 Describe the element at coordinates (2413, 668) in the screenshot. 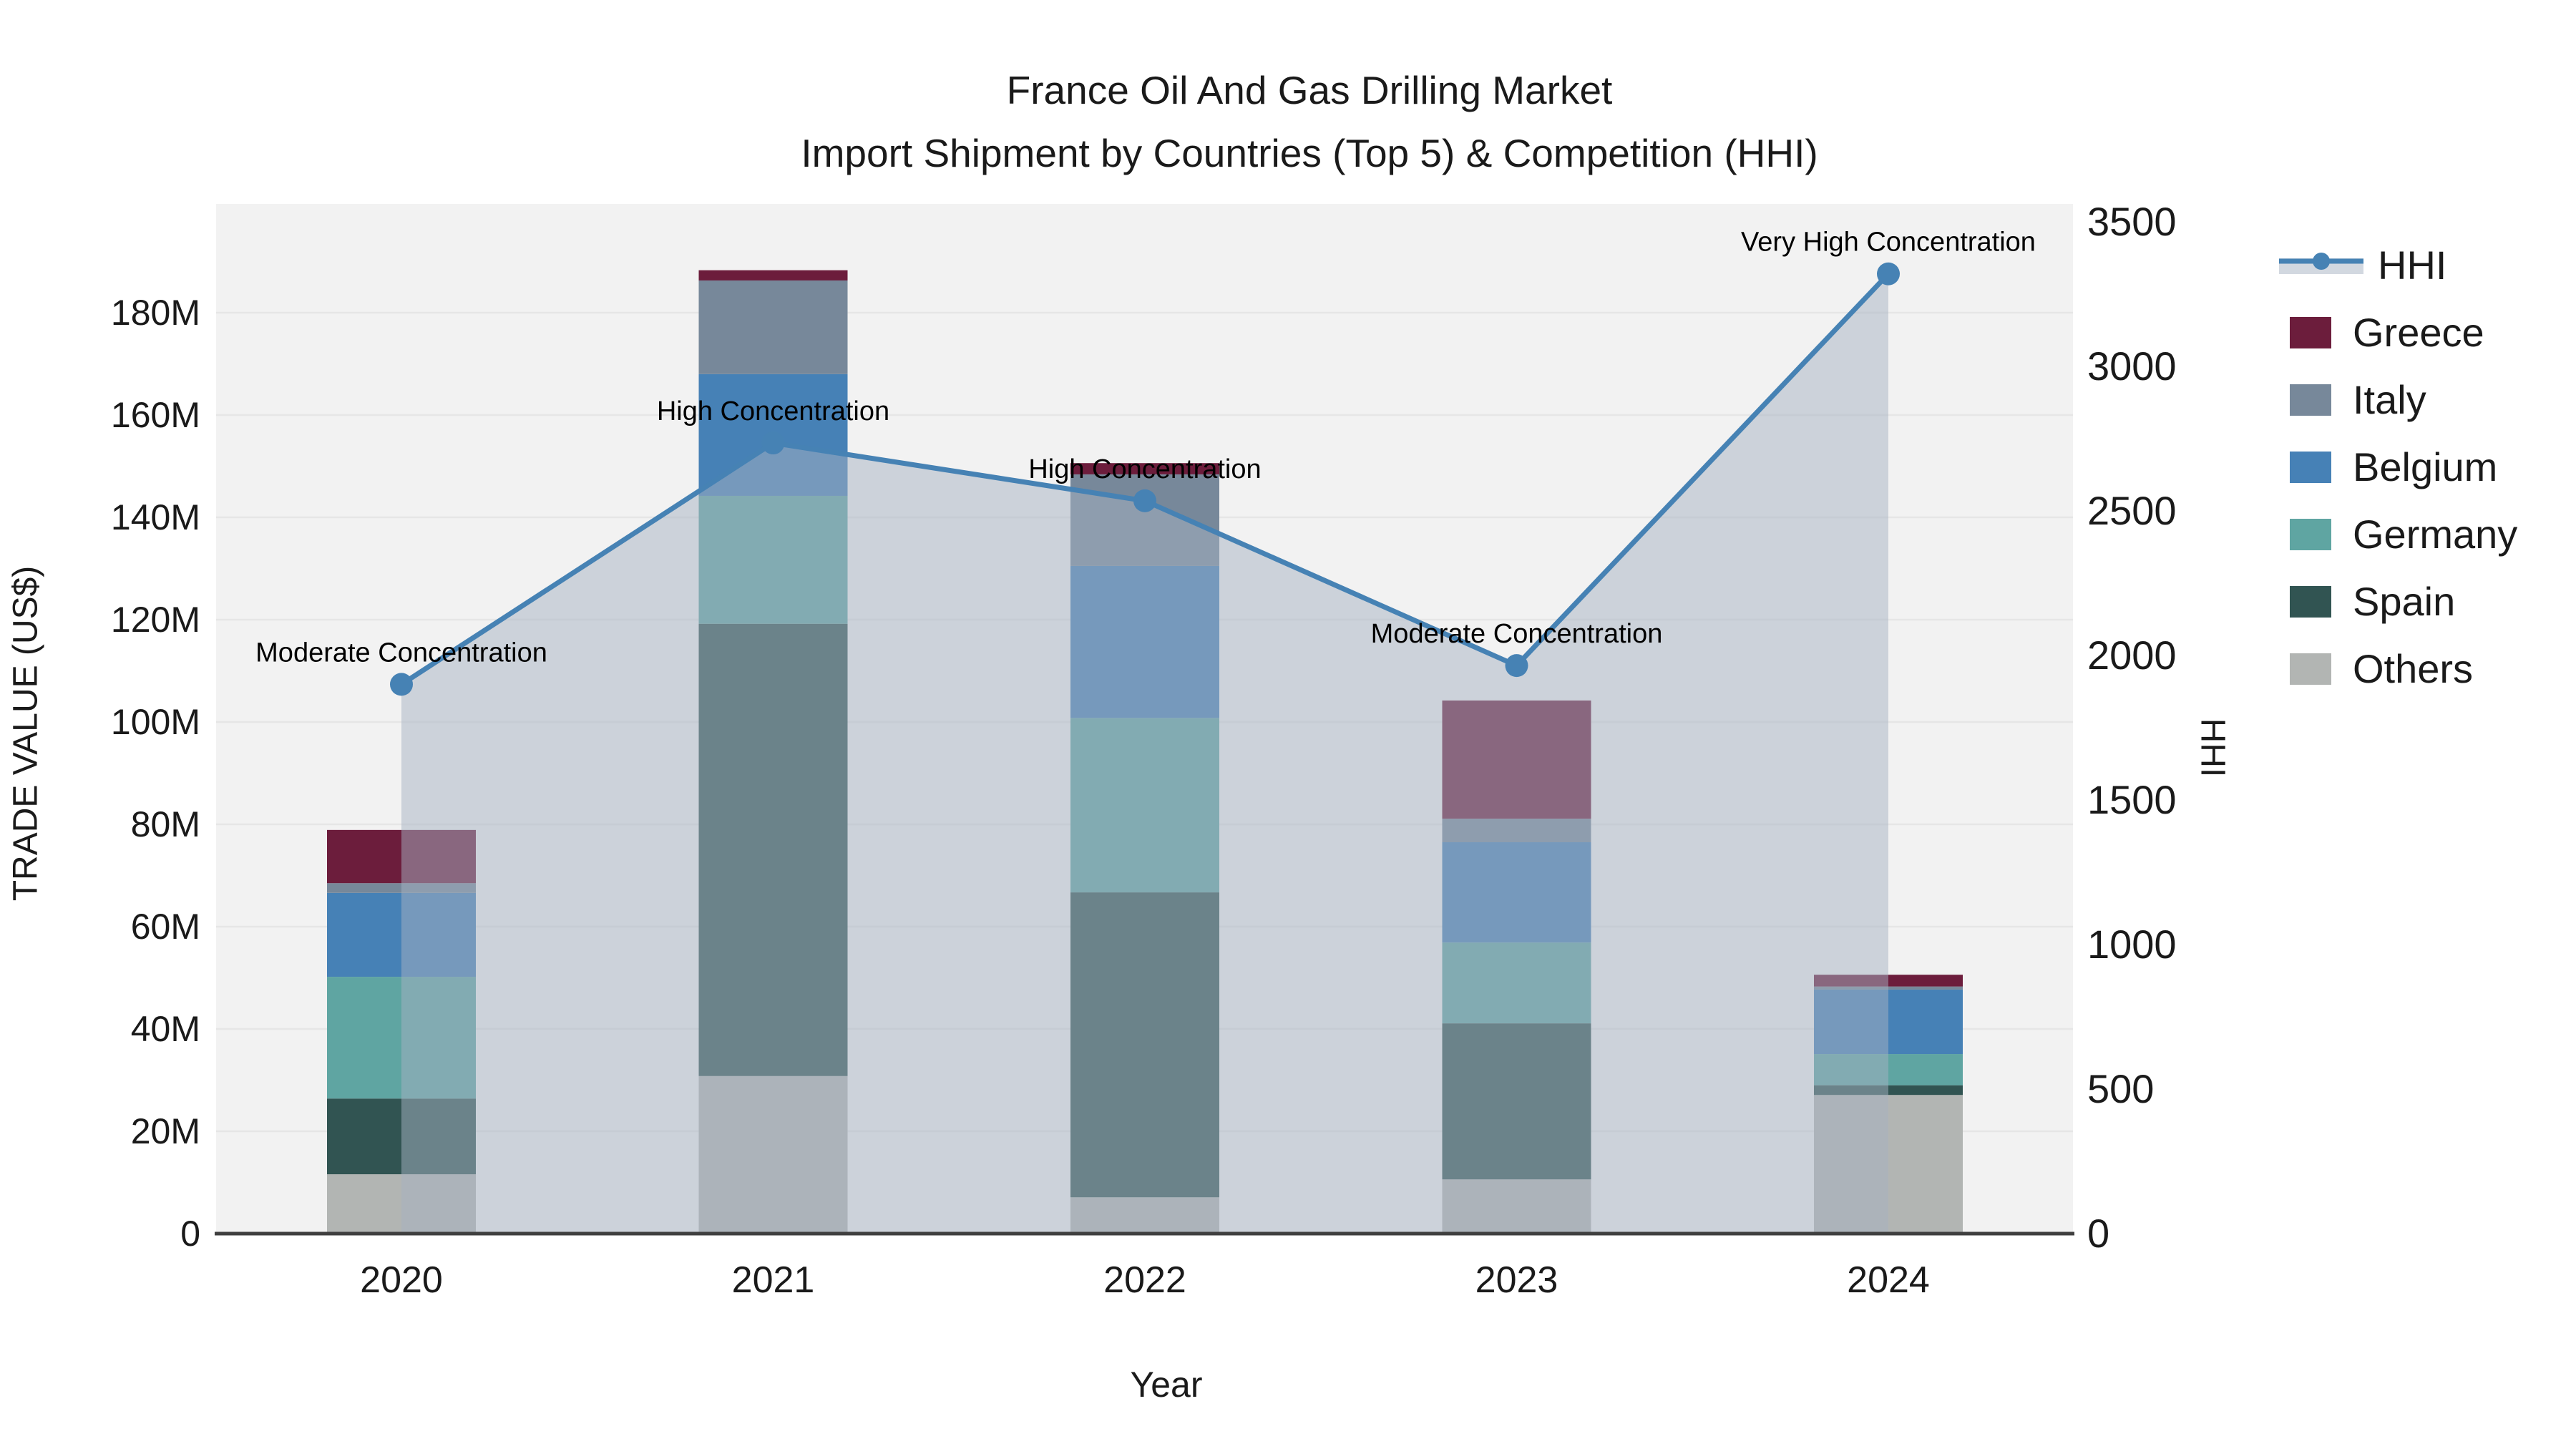

I see `legend-item-label: Others` at that location.